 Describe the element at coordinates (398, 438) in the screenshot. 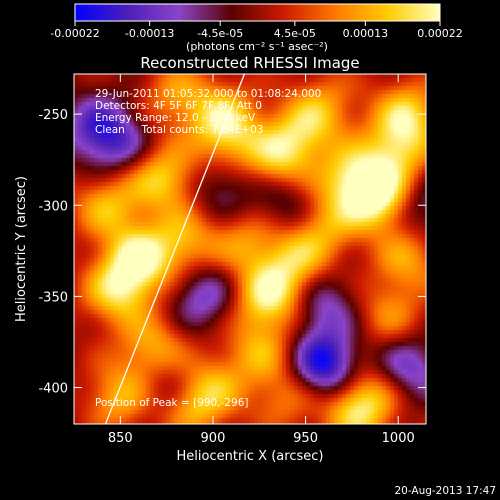

I see `x-tick-label: 1000` at that location.